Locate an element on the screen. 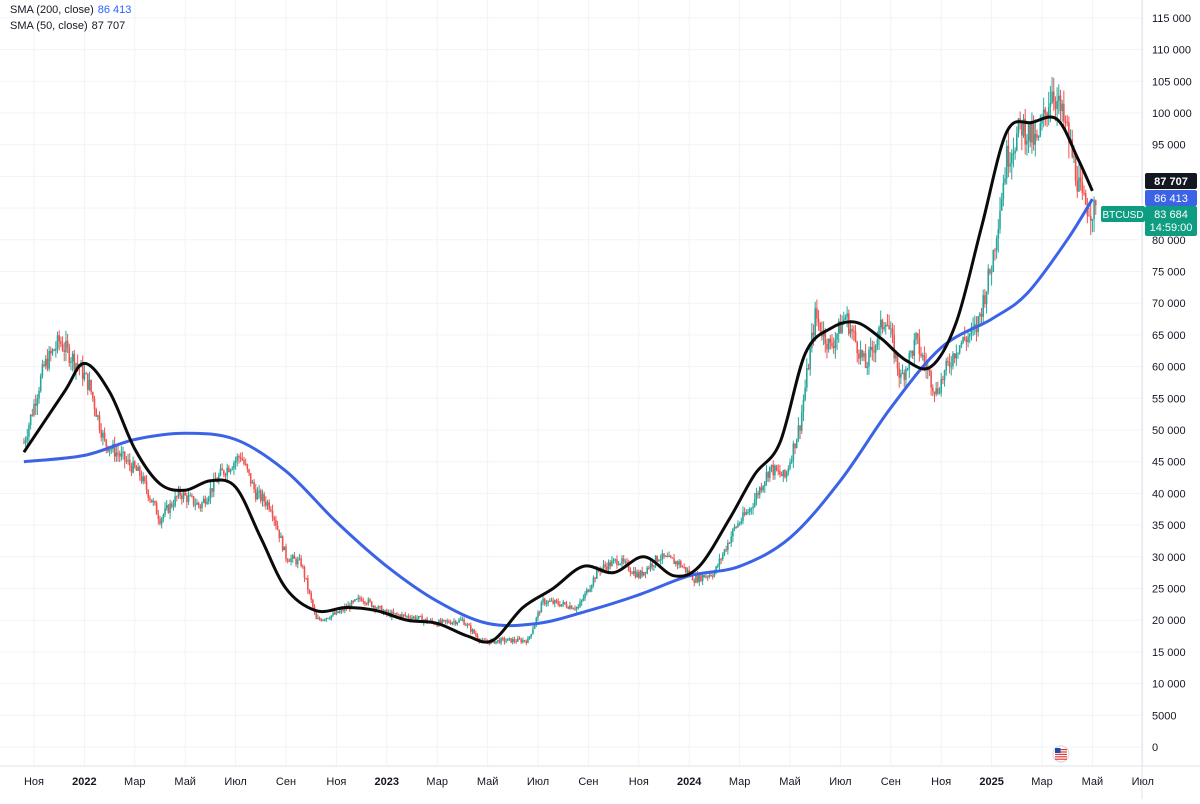  x-tick-label: 2022 is located at coordinates (84, 782).